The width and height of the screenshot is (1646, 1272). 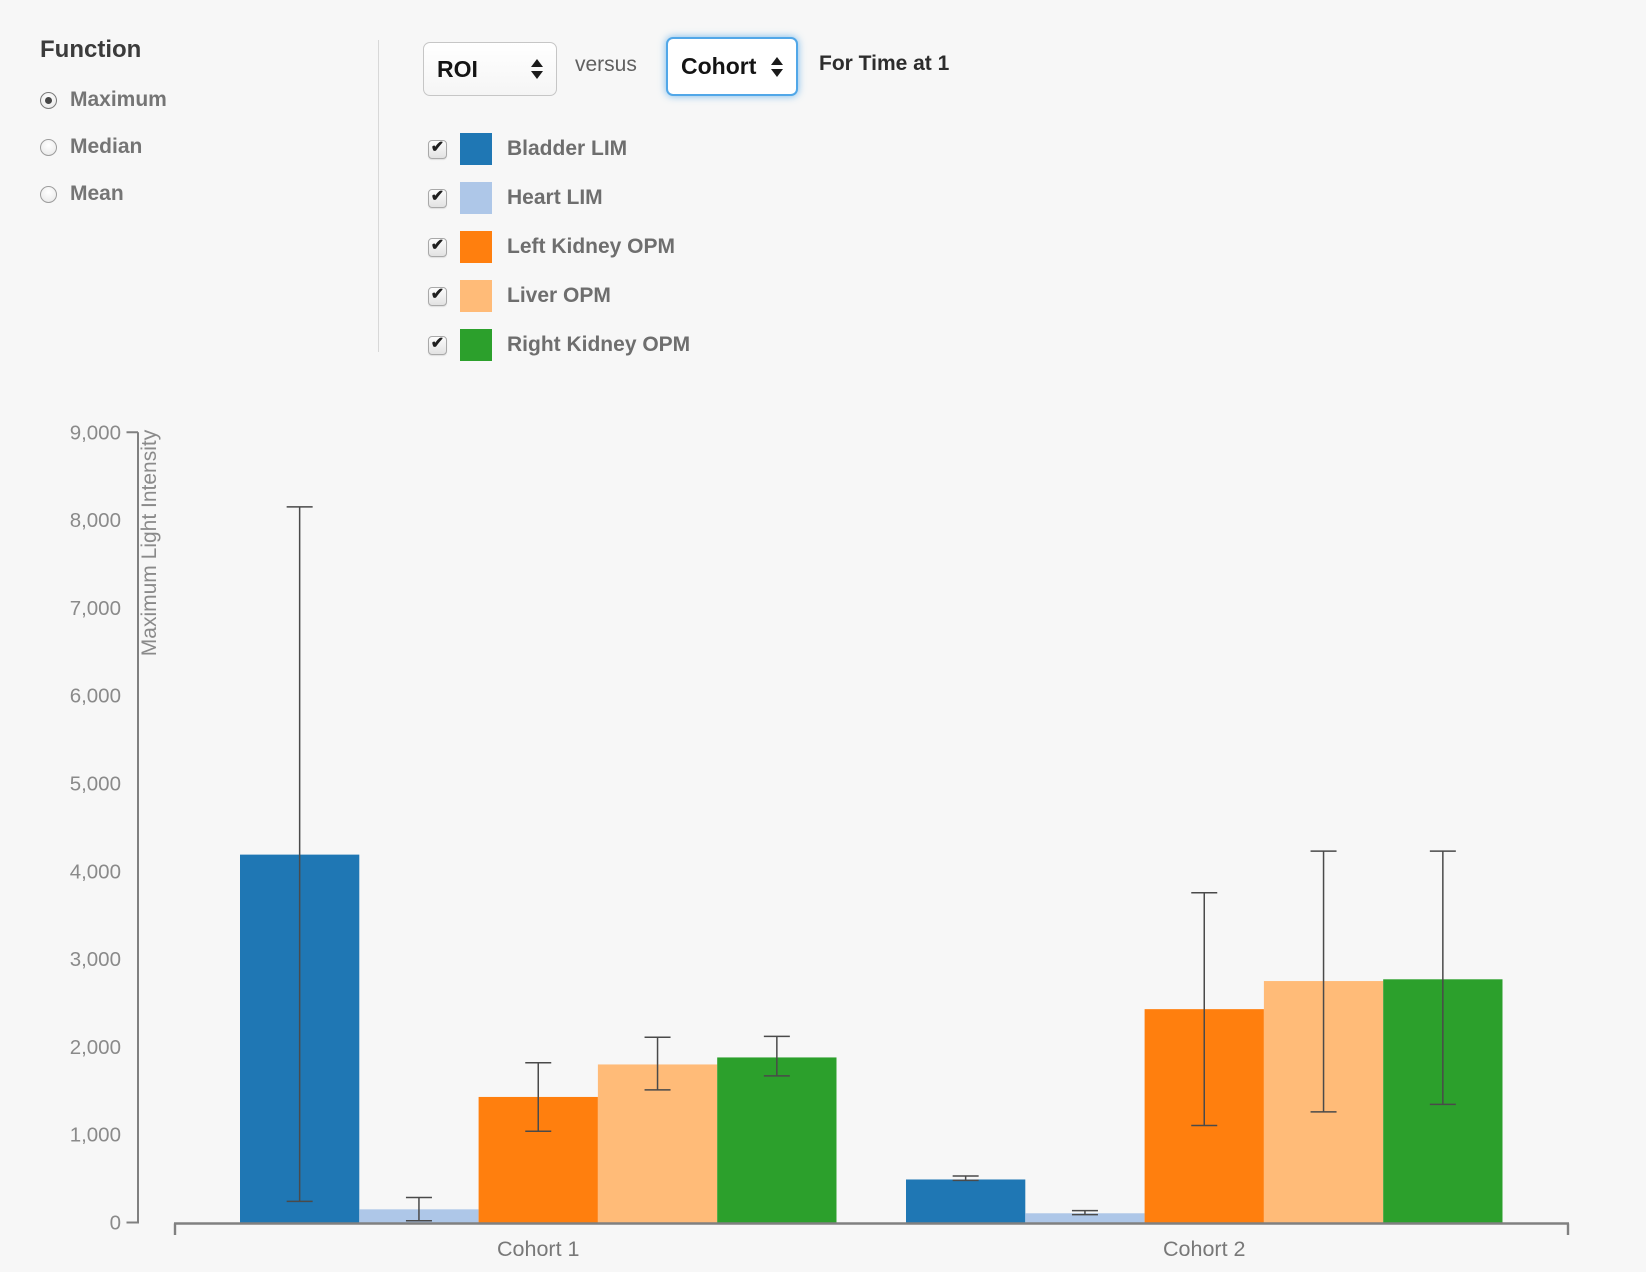 I want to click on y-tick-label-2: 2,000, so click(x=95, y=1047).